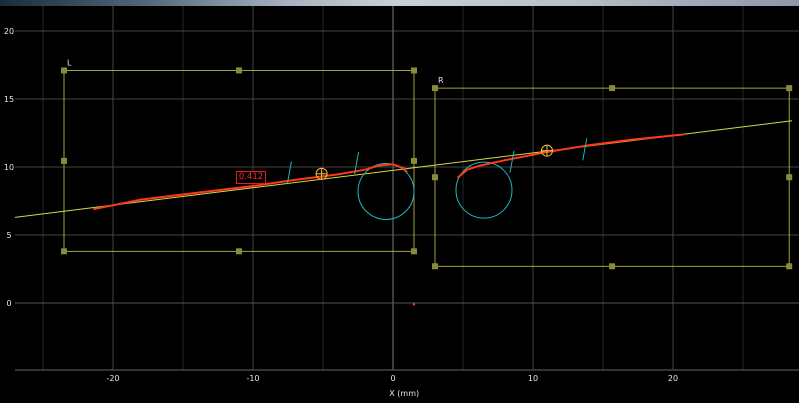 The height and width of the screenshot is (403, 799). I want to click on y-tick-label: 0, so click(8, 303).